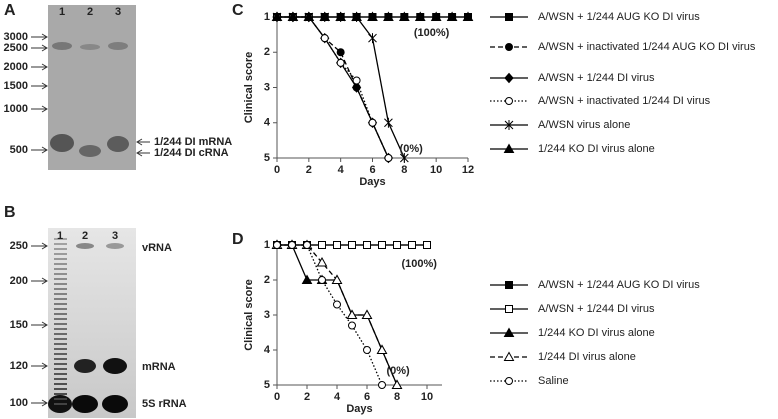  Describe the element at coordinates (238, 239) in the screenshot. I see `panel-letter: D` at that location.